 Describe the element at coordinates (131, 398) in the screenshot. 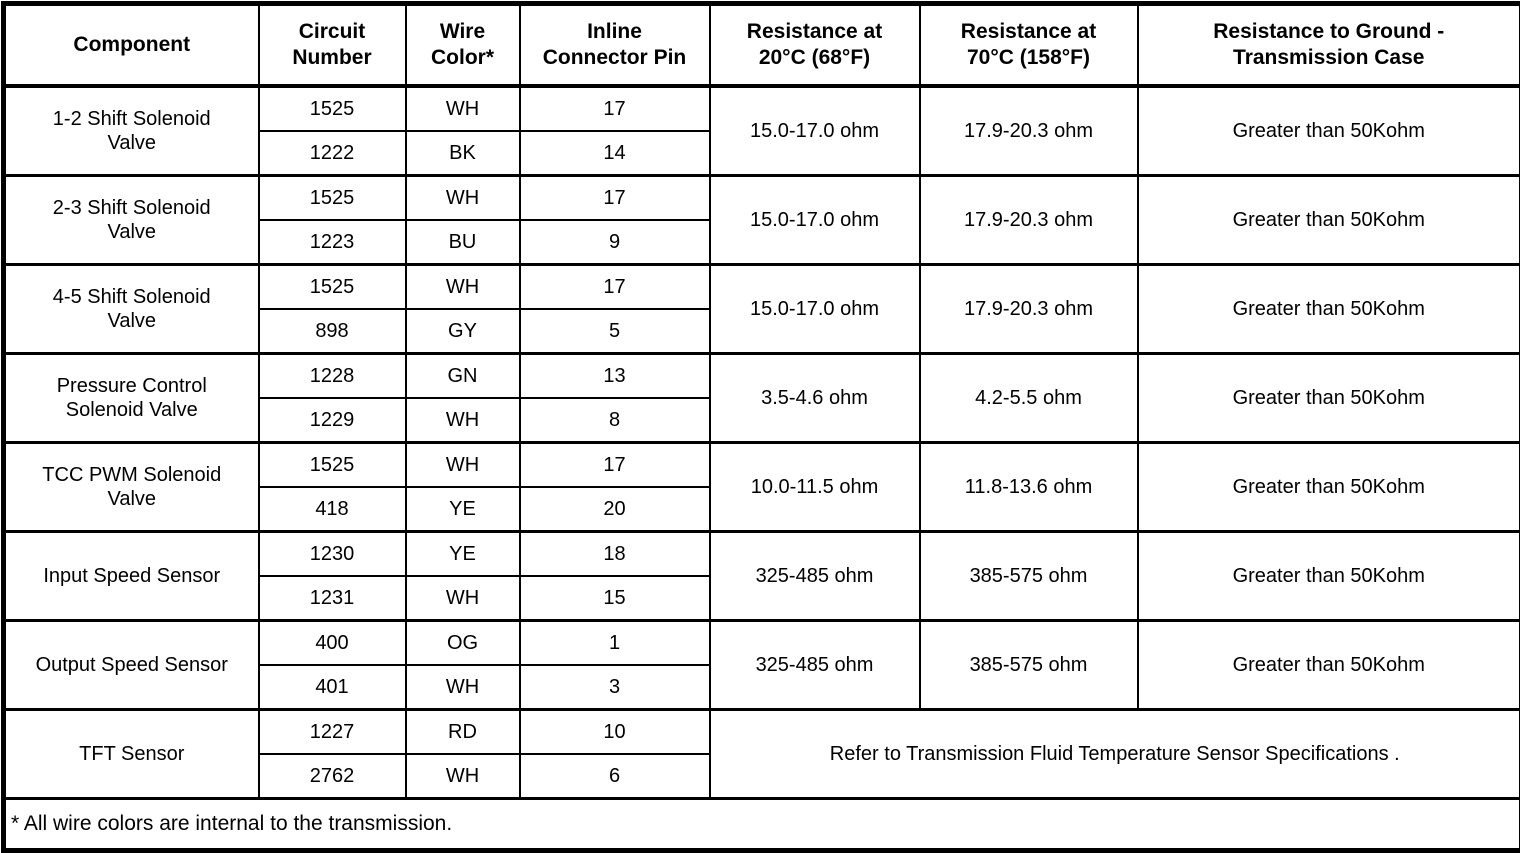

I see `component-cell: Pressure Control Solenoid Valve` at that location.